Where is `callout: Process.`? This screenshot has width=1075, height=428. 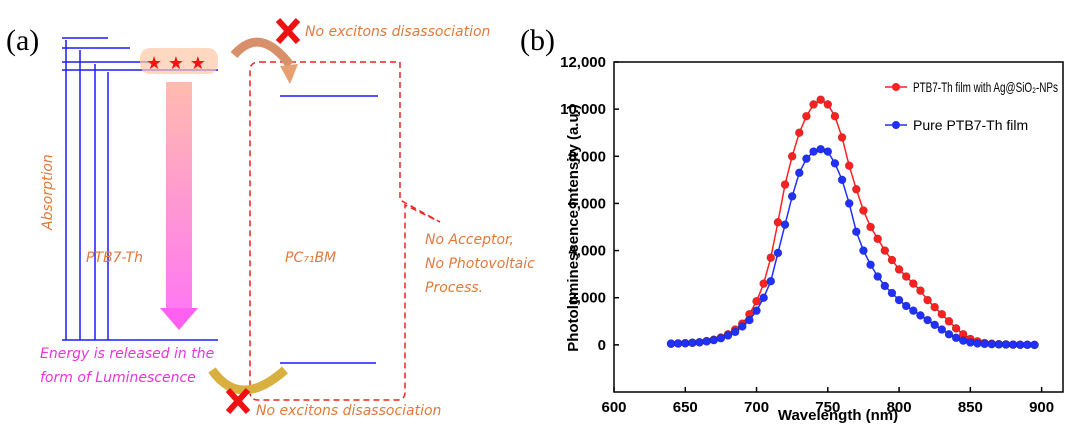 callout: Process. is located at coordinates (454, 288).